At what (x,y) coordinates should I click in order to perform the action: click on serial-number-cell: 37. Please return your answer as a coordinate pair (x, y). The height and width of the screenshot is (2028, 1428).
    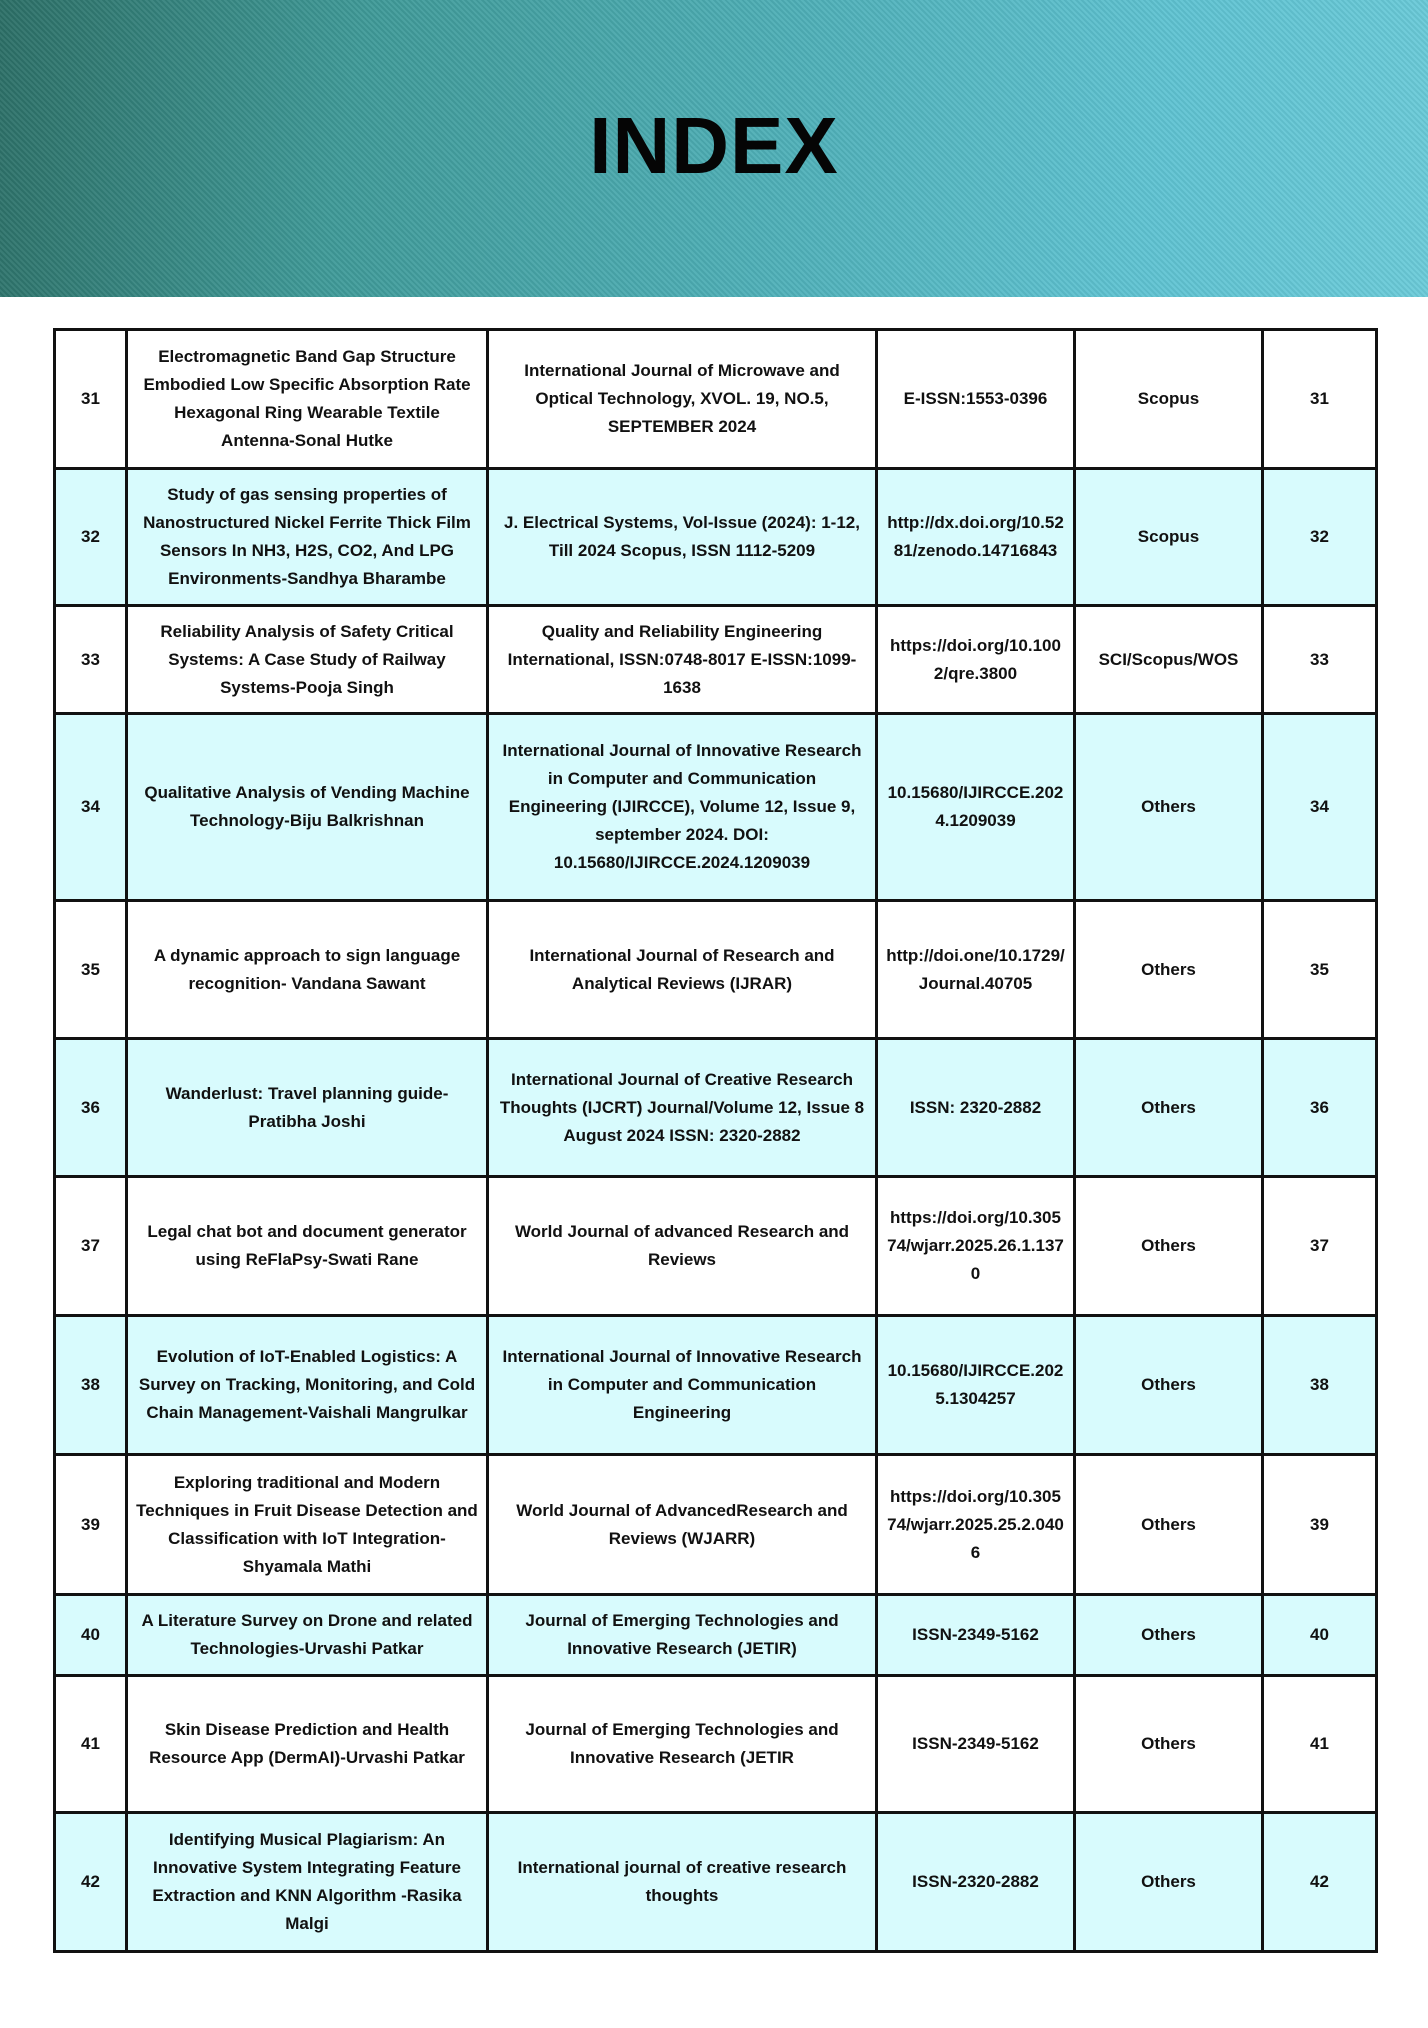
    Looking at the image, I should click on (90, 1246).